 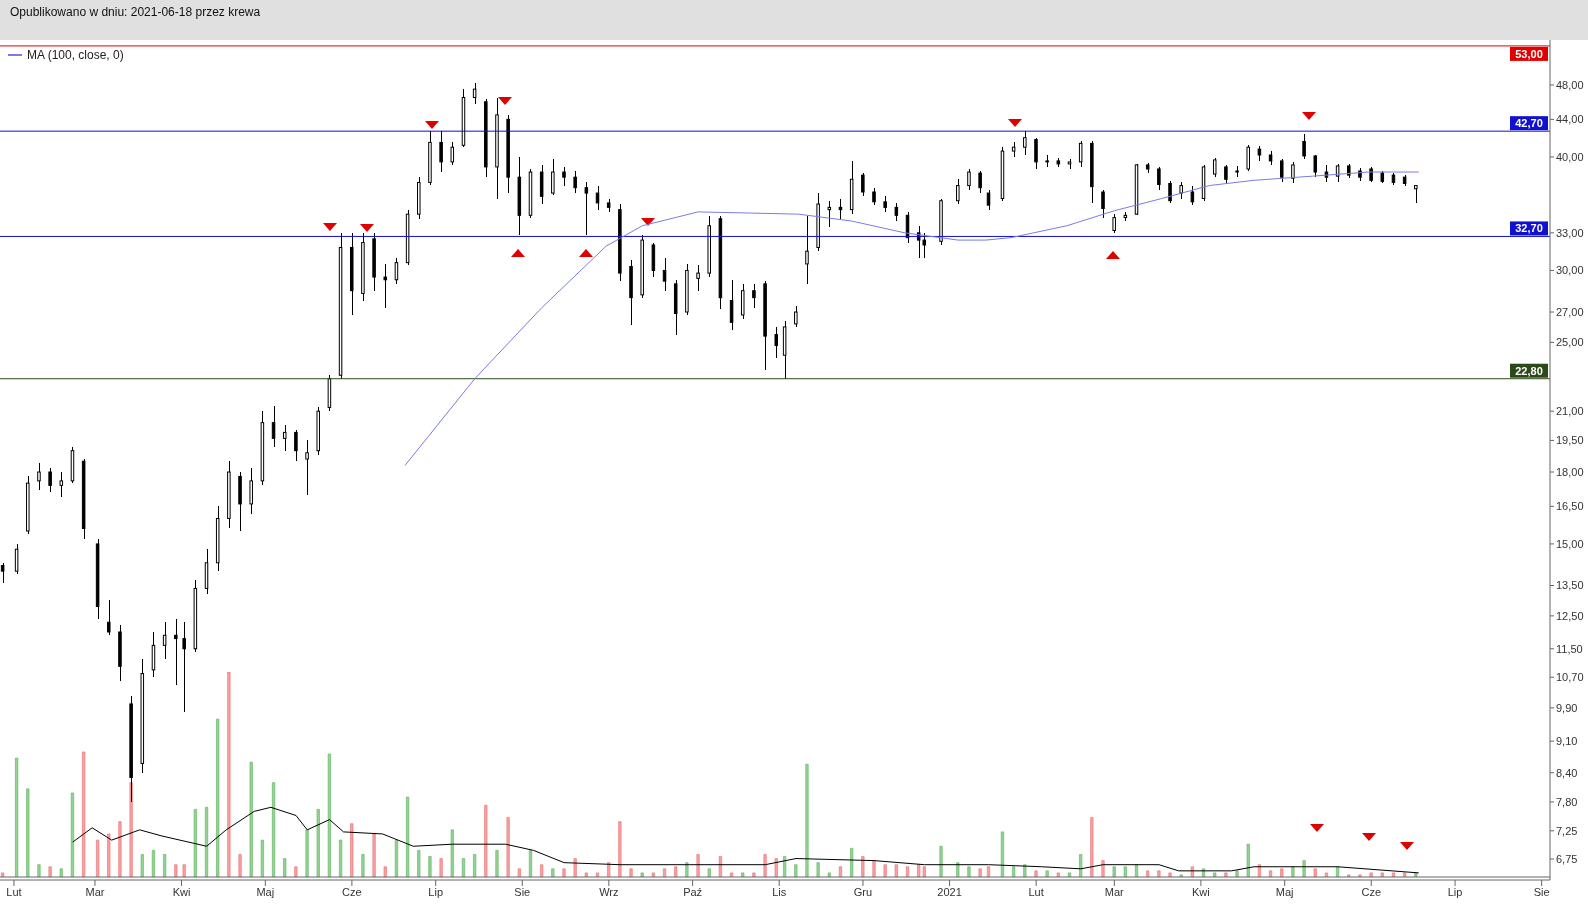 I want to click on x-tick-label: Kwi, so click(x=1201, y=891).